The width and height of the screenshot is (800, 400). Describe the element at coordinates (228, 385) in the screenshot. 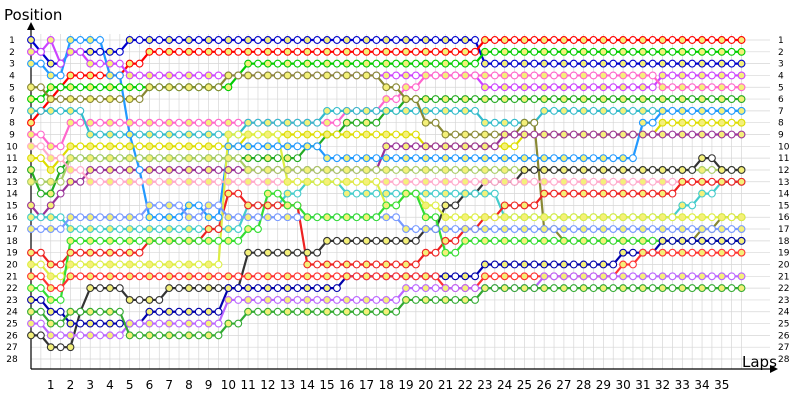

I see `x-tick-label: 10` at that location.